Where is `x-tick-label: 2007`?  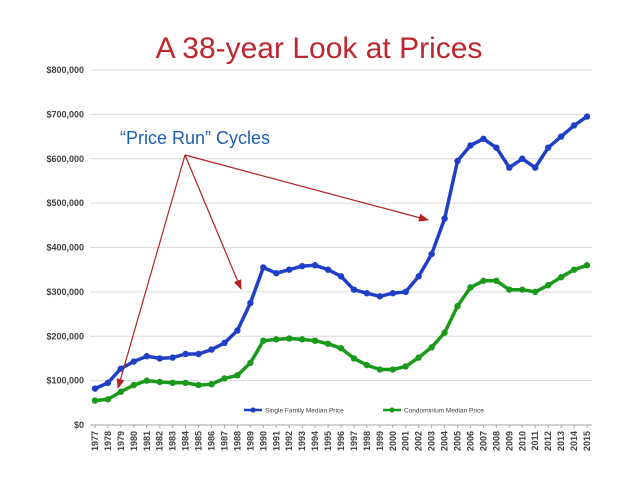
x-tick-label: 2007 is located at coordinates (483, 441).